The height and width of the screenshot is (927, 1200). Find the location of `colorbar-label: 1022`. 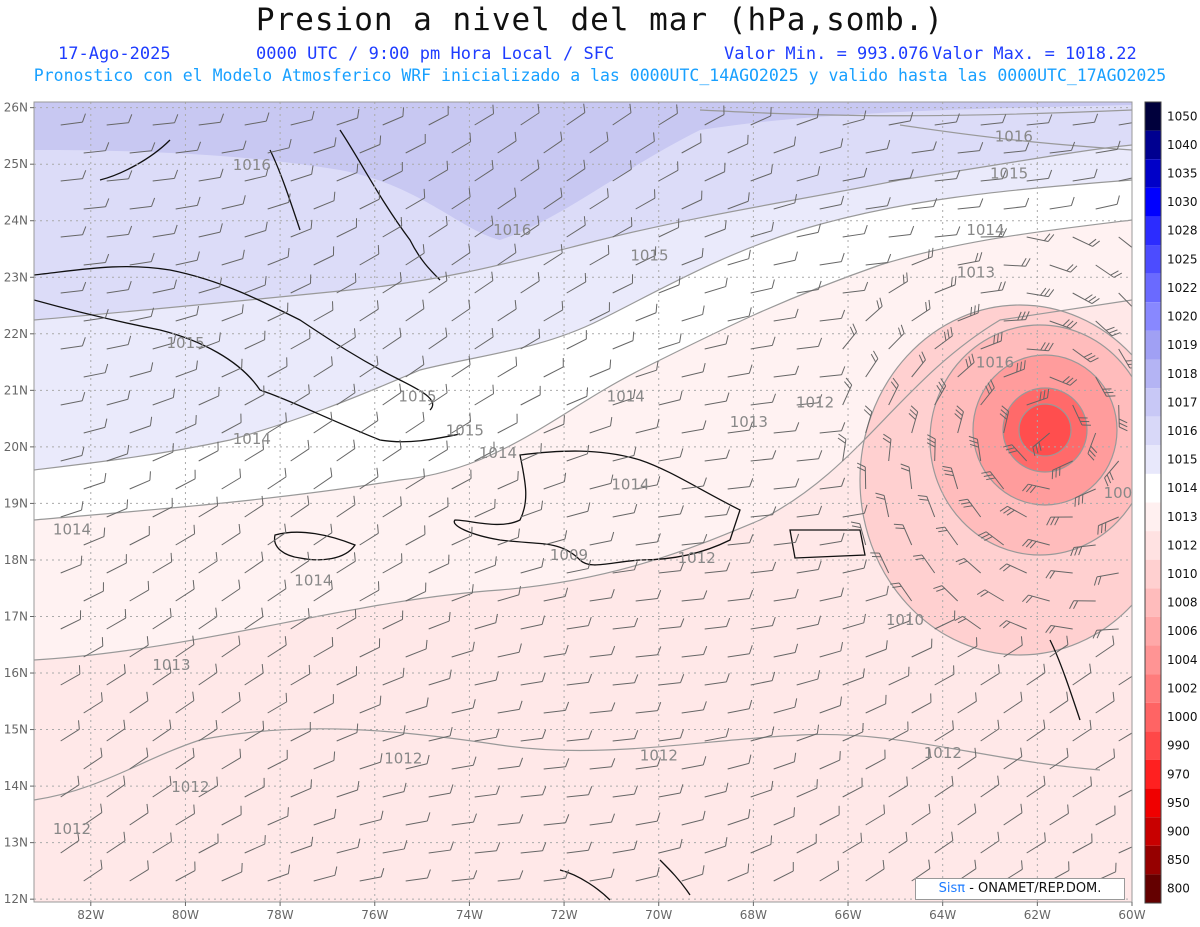

colorbar-label: 1022 is located at coordinates (1182, 288).